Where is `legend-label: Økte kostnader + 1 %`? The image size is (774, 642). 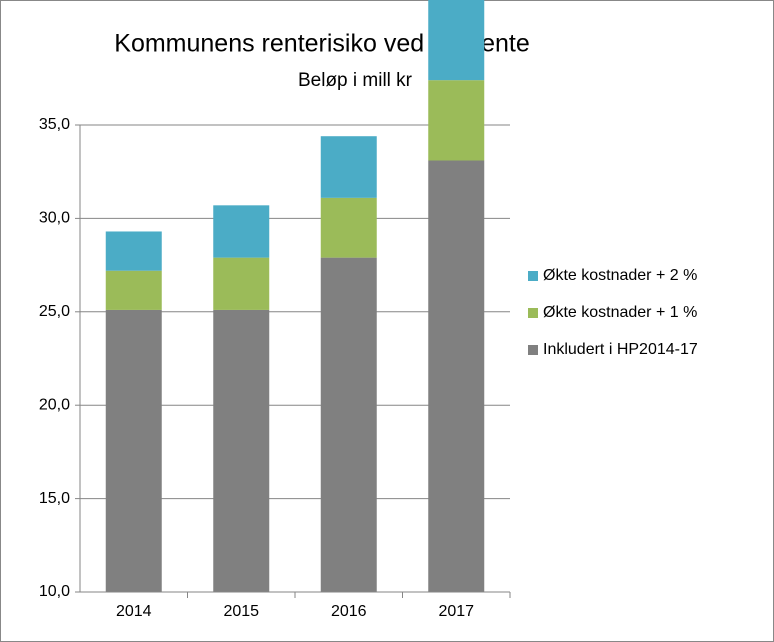
legend-label: Økte kostnader + 1 % is located at coordinates (620, 312).